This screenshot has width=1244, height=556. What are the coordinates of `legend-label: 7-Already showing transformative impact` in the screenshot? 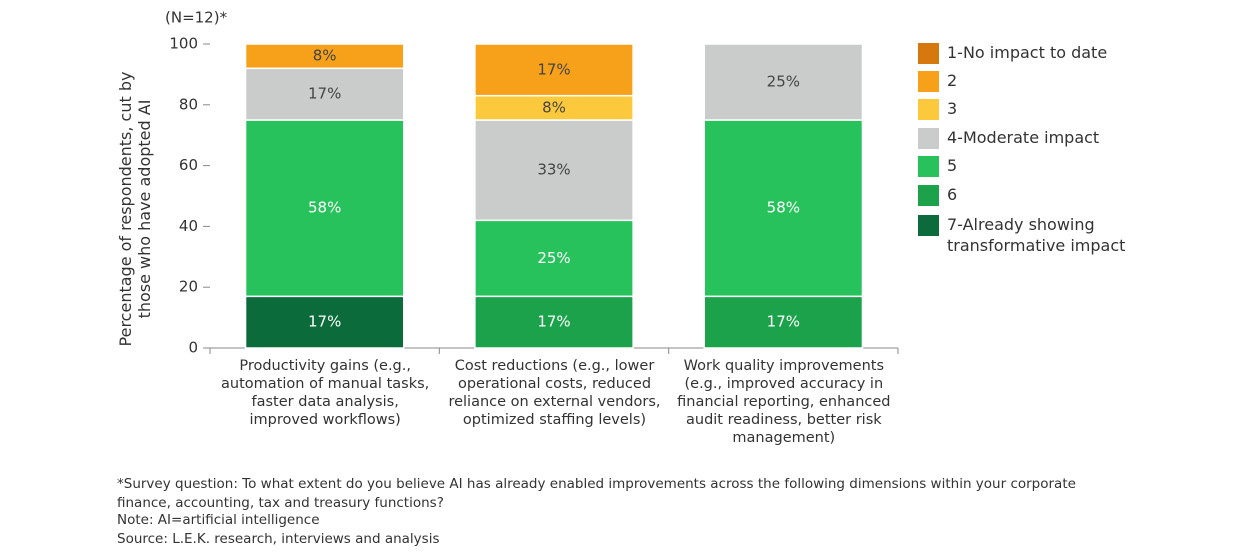 It's located at (1036, 235).